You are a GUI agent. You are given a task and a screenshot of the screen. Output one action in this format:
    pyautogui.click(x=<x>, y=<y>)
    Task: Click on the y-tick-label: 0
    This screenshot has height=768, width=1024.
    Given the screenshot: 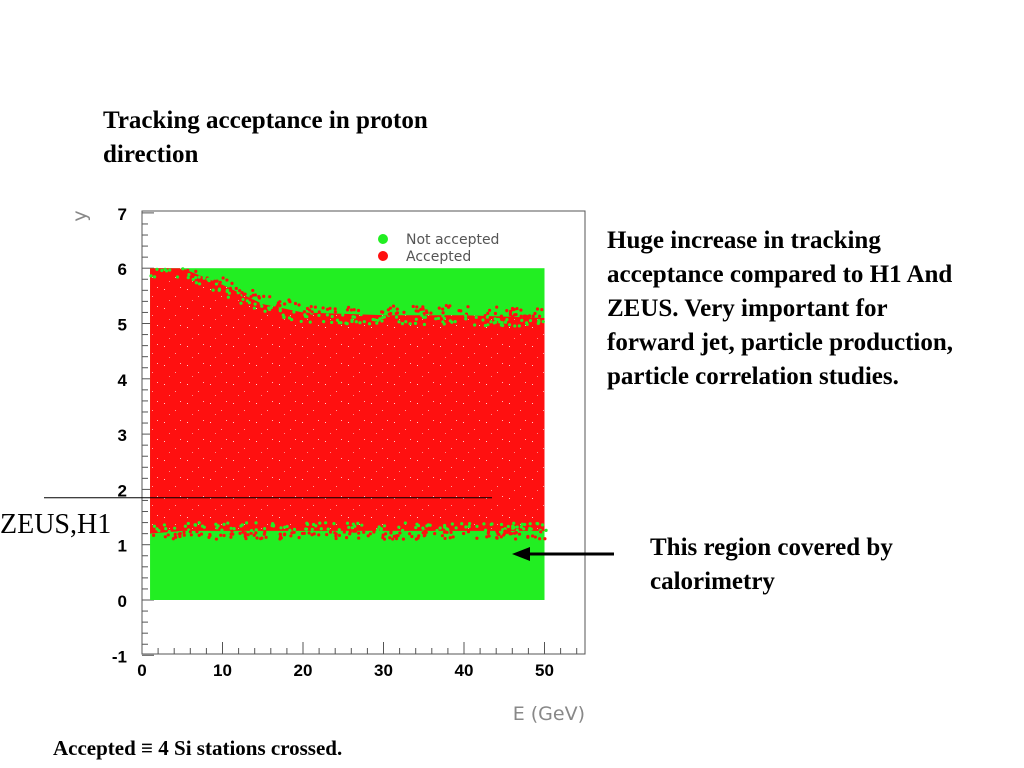 What is the action you would take?
    pyautogui.click(x=122, y=601)
    